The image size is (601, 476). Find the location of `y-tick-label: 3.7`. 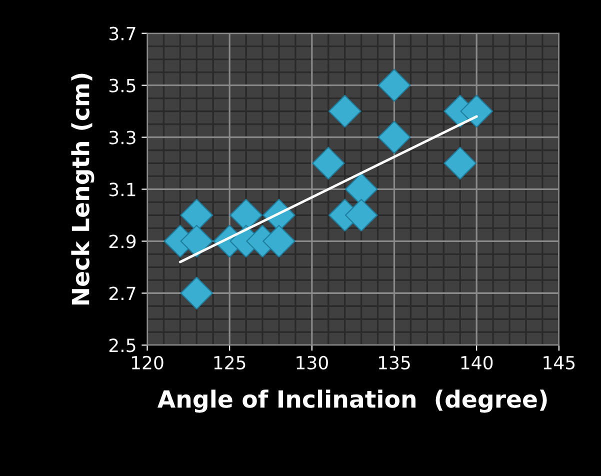

y-tick-label: 3.7 is located at coordinates (122, 33).